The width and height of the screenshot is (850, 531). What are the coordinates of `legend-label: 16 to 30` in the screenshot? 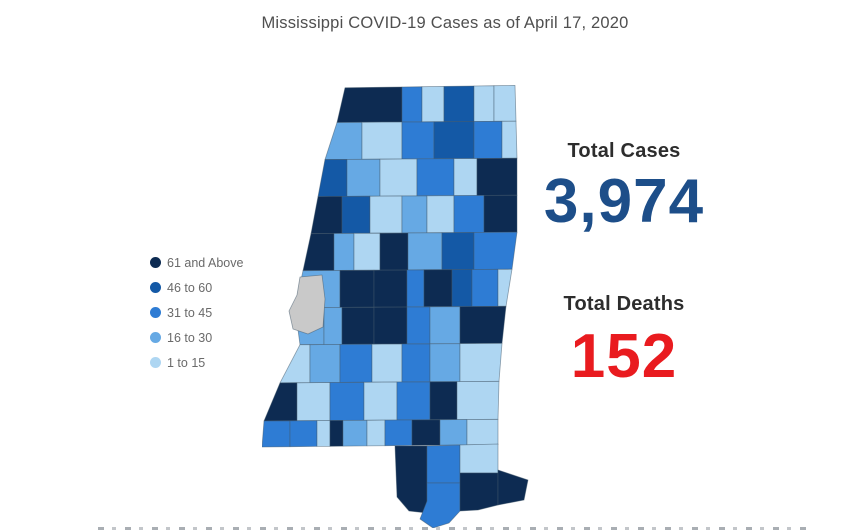 It's located at (190, 337).